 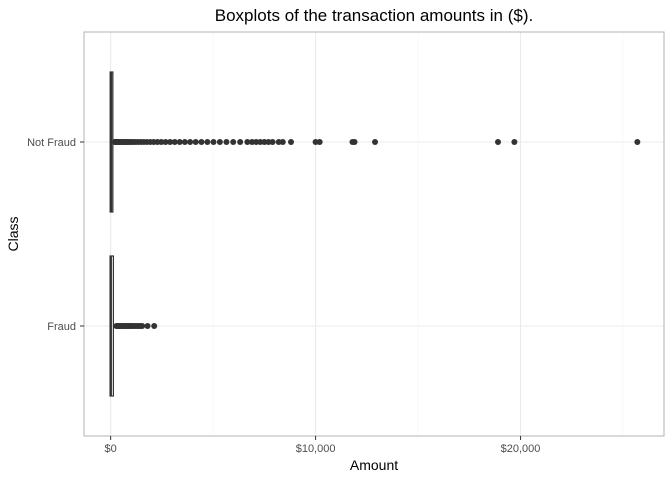 What do you see at coordinates (133, 326) in the screenshot?
I see `boxplot-fraud` at bounding box center [133, 326].